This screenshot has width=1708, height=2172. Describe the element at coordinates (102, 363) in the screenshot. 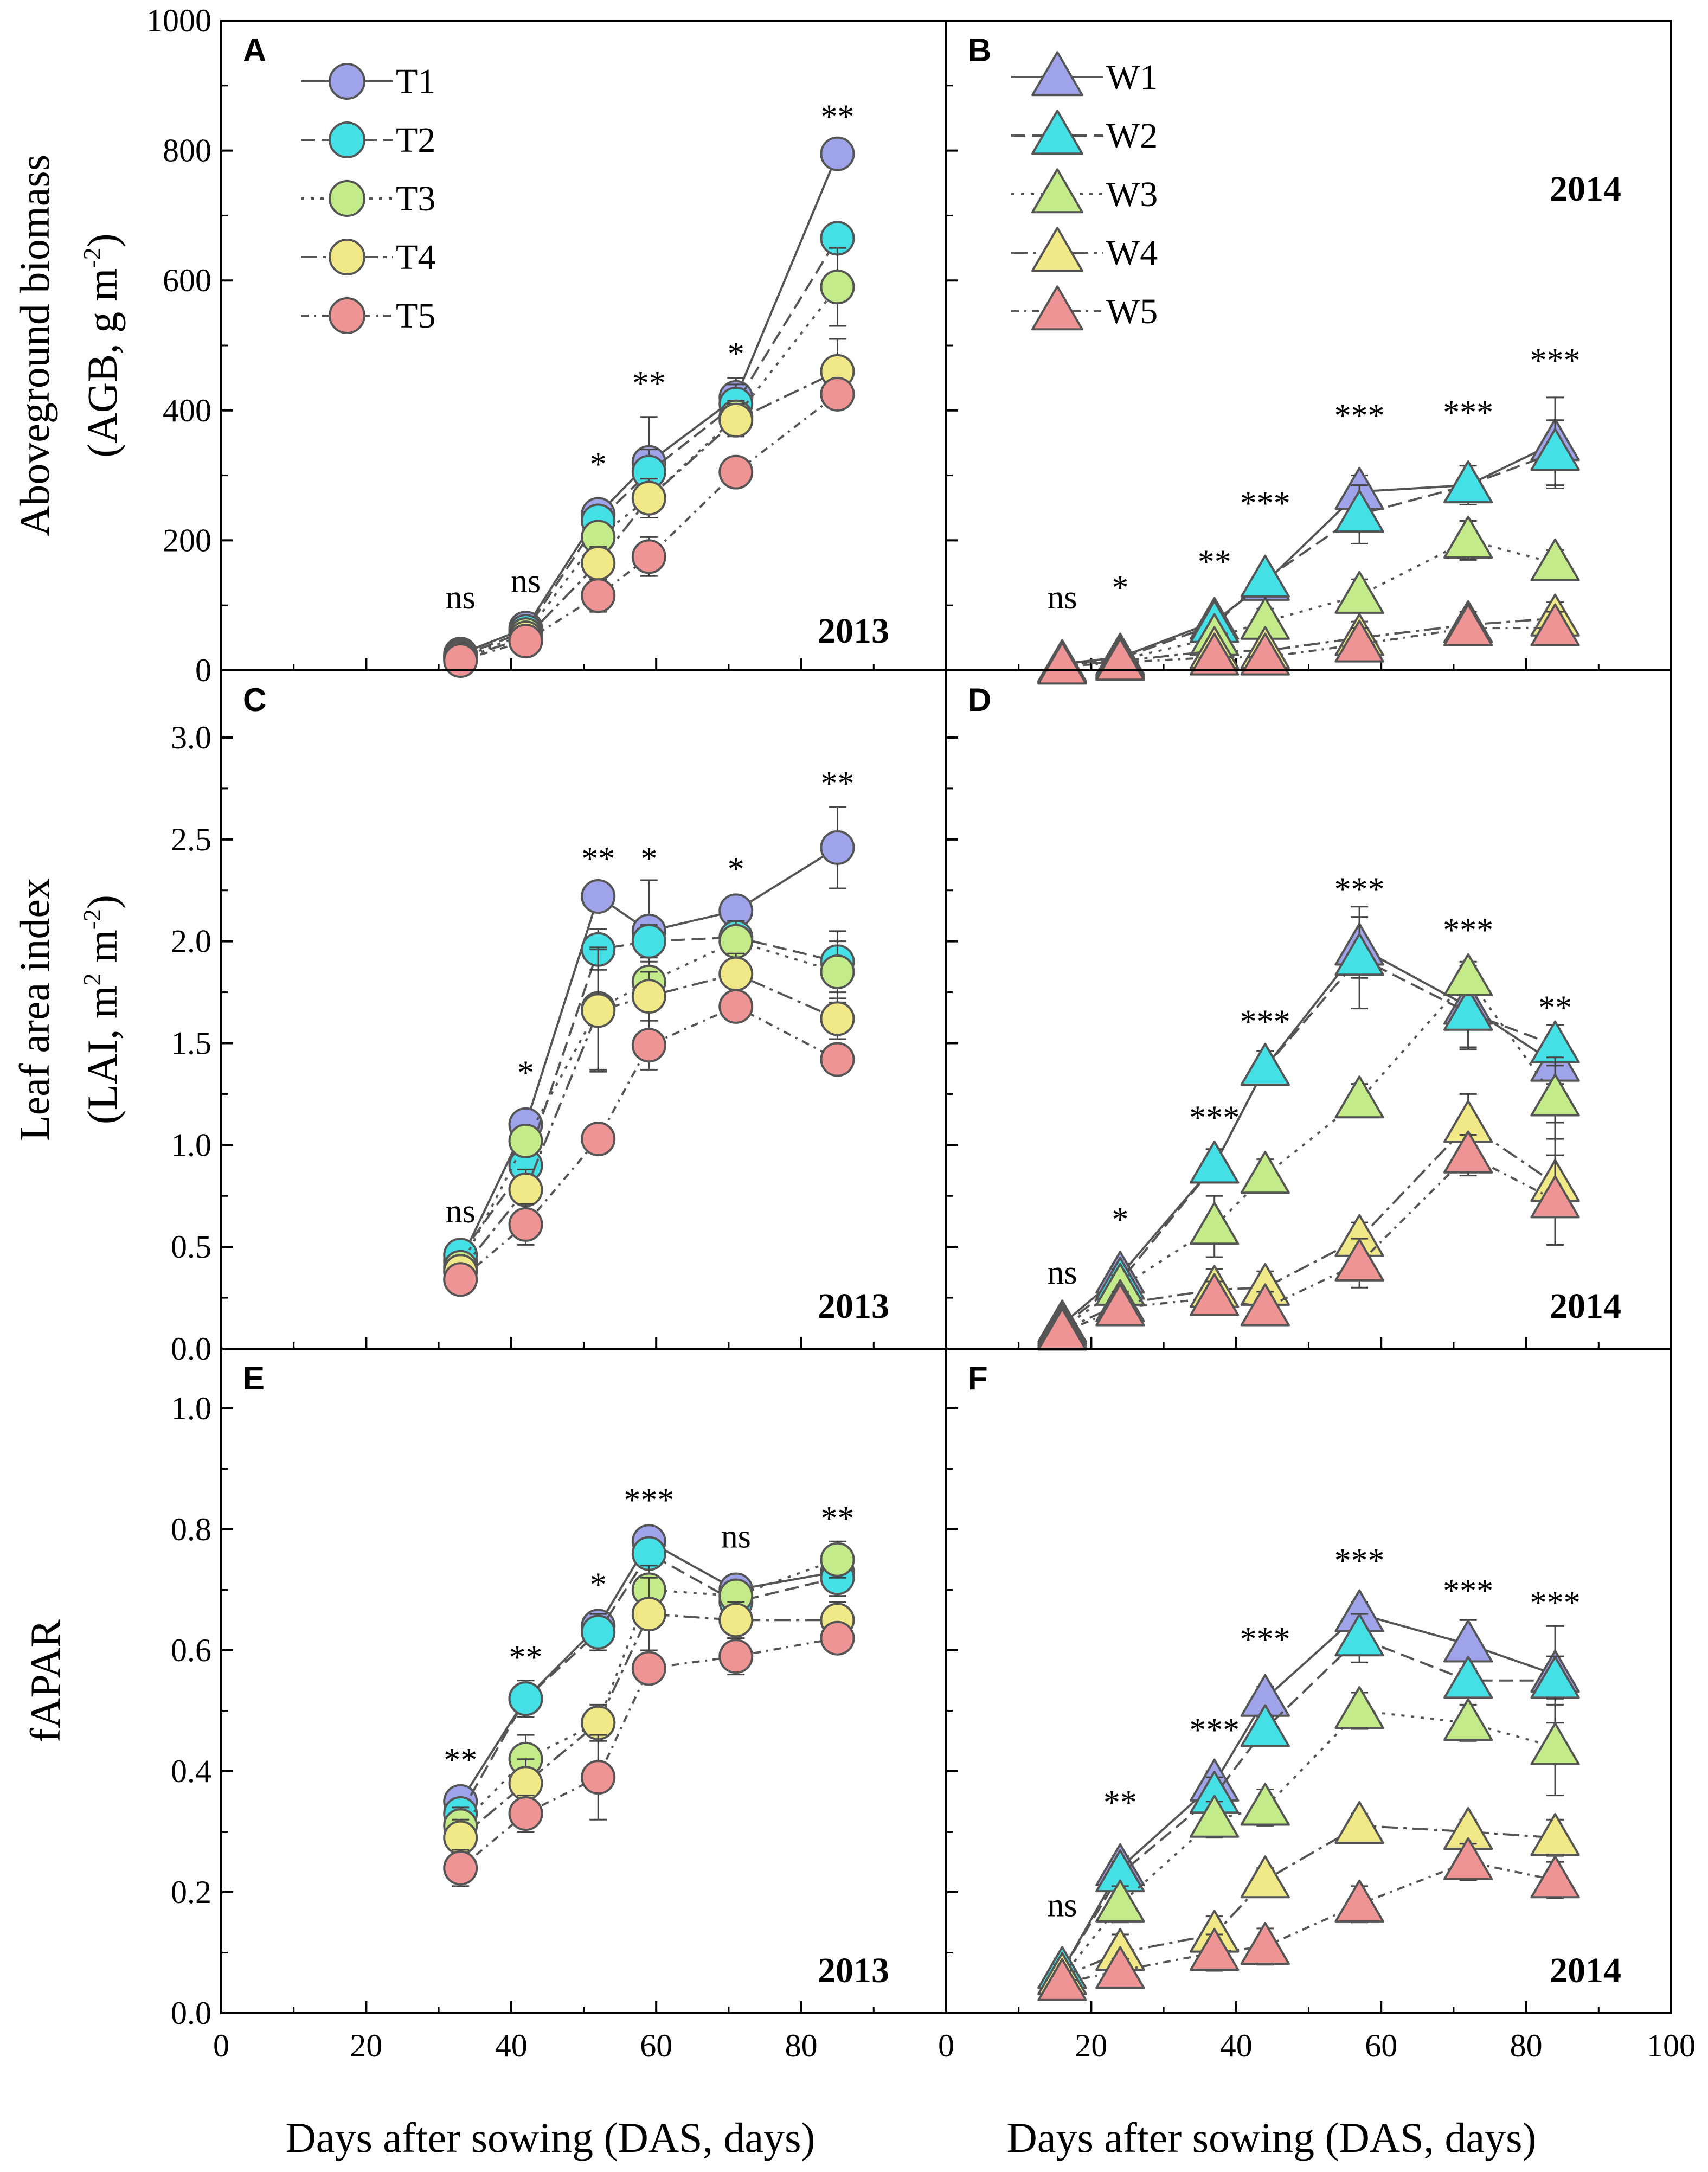

I see `y-axis-unit-part: (AGB, g m` at that location.